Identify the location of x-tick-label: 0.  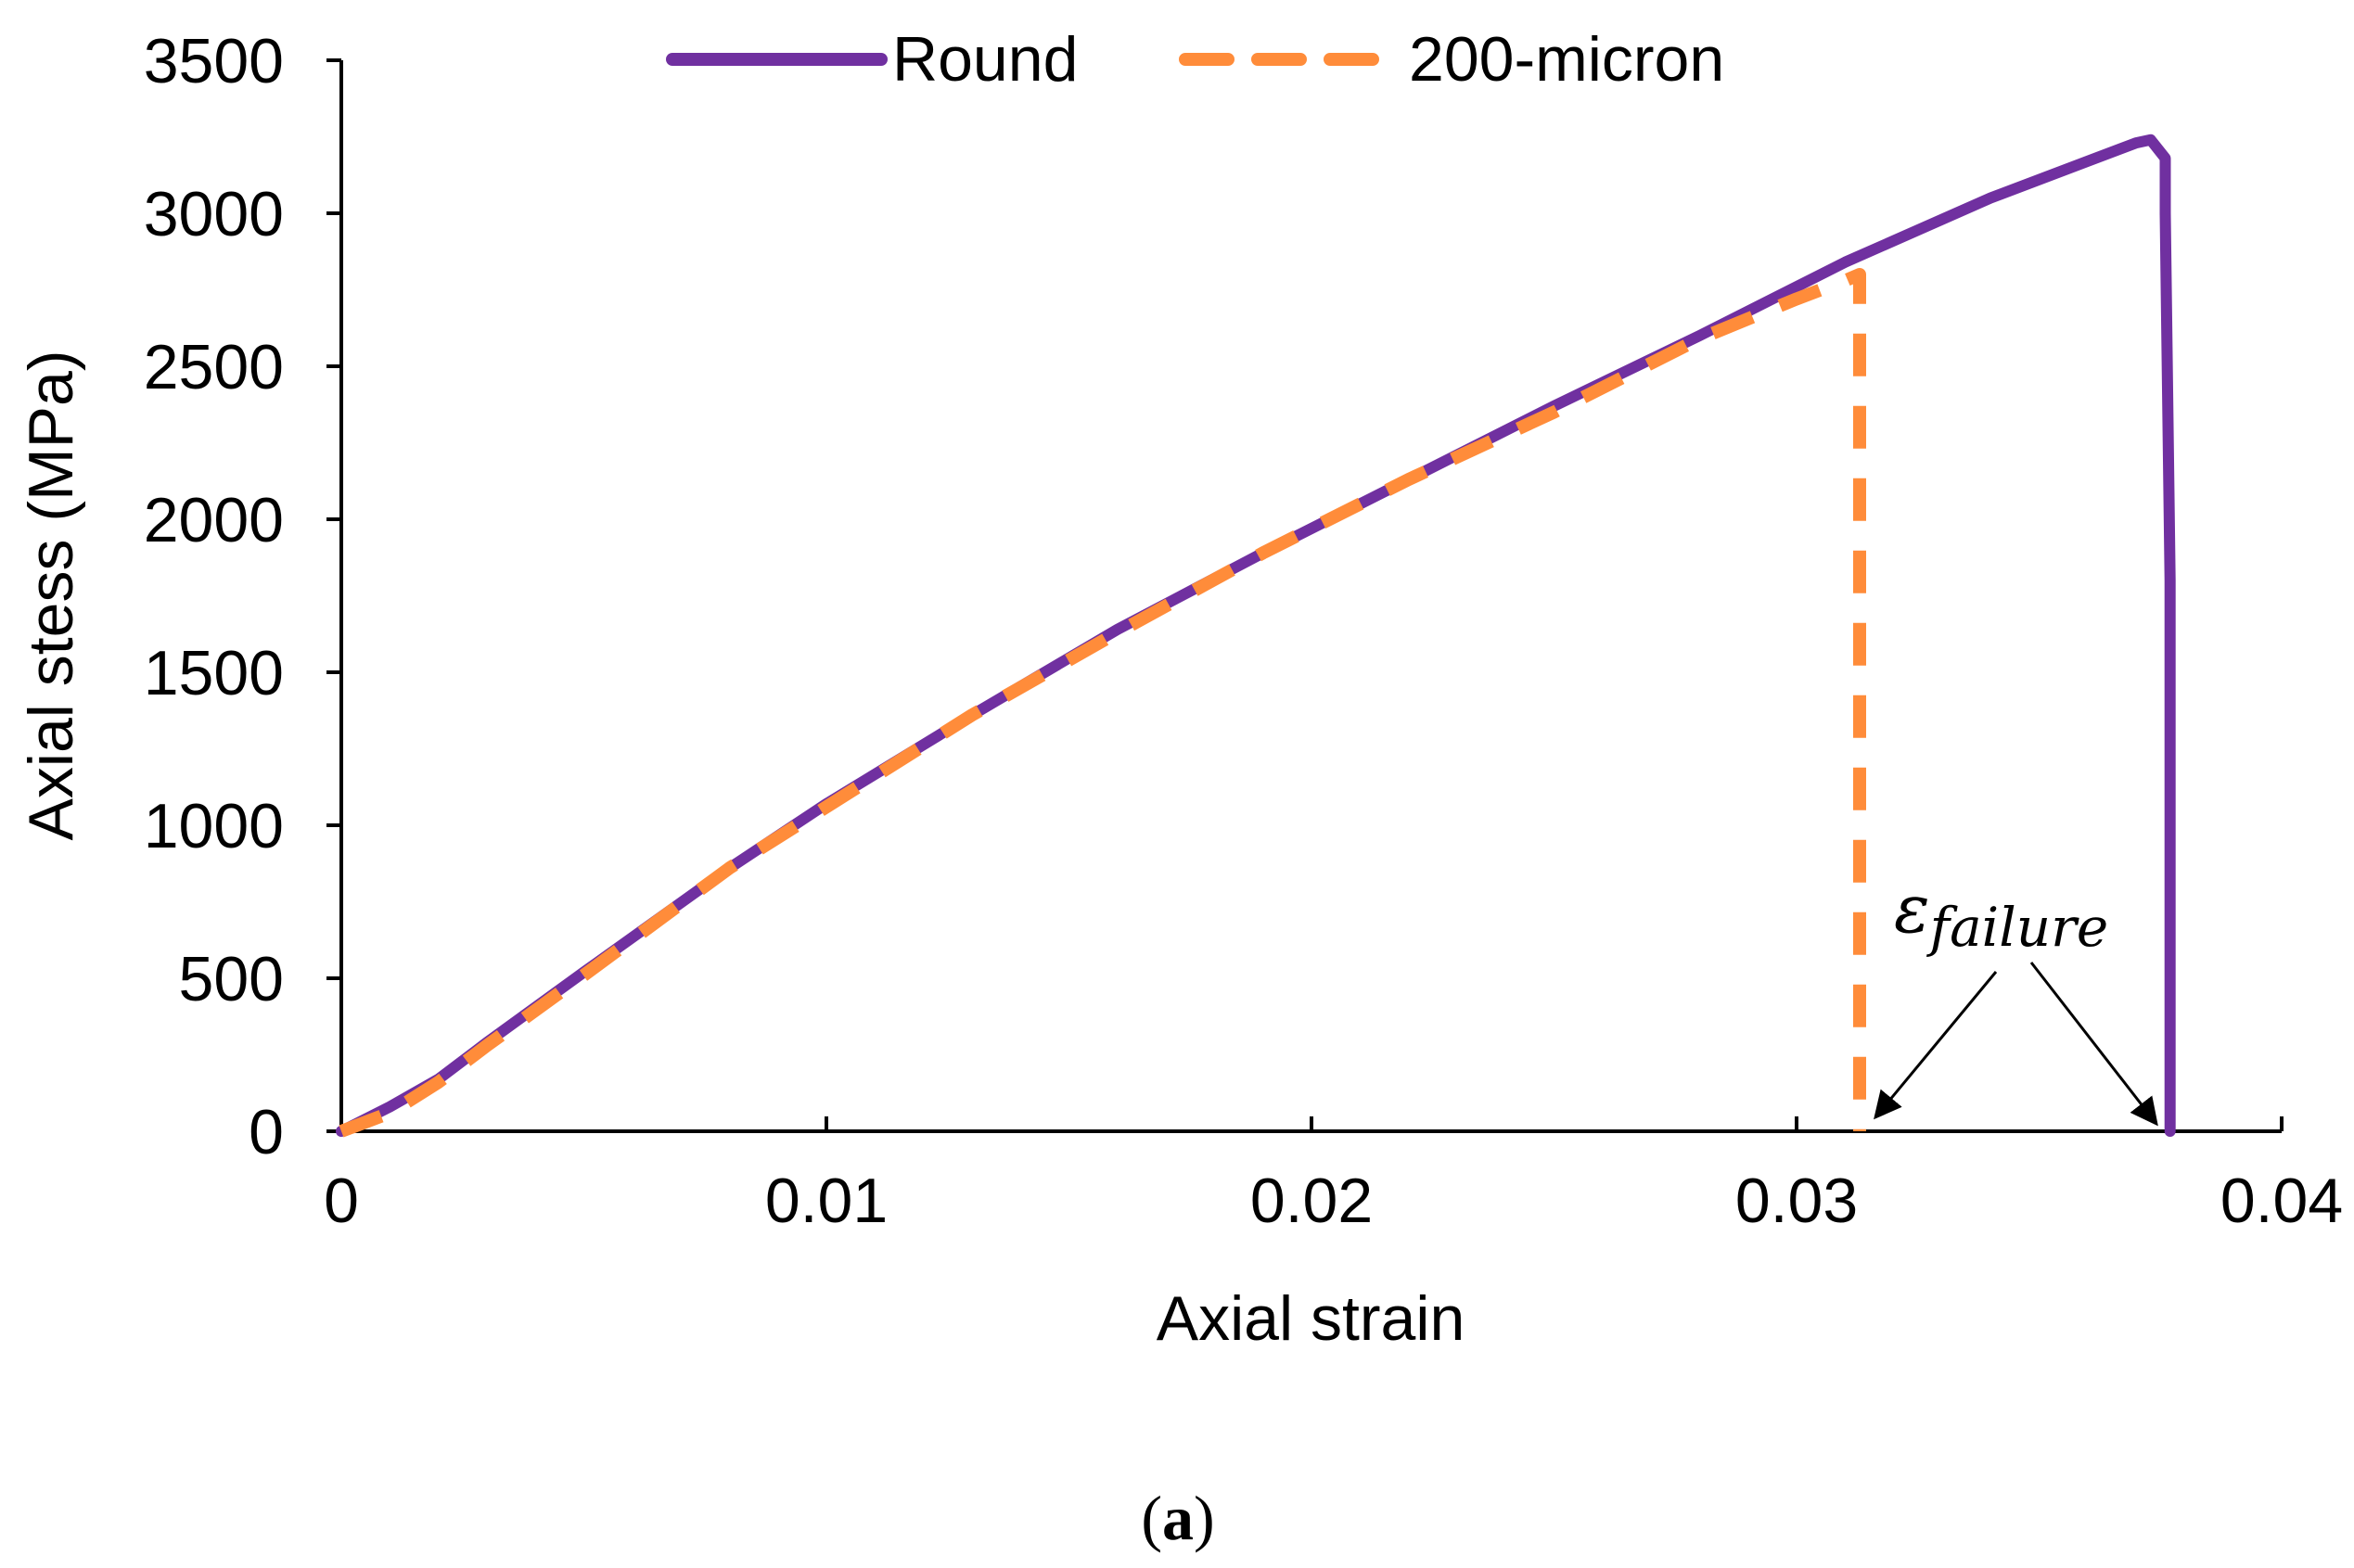
(341, 1201).